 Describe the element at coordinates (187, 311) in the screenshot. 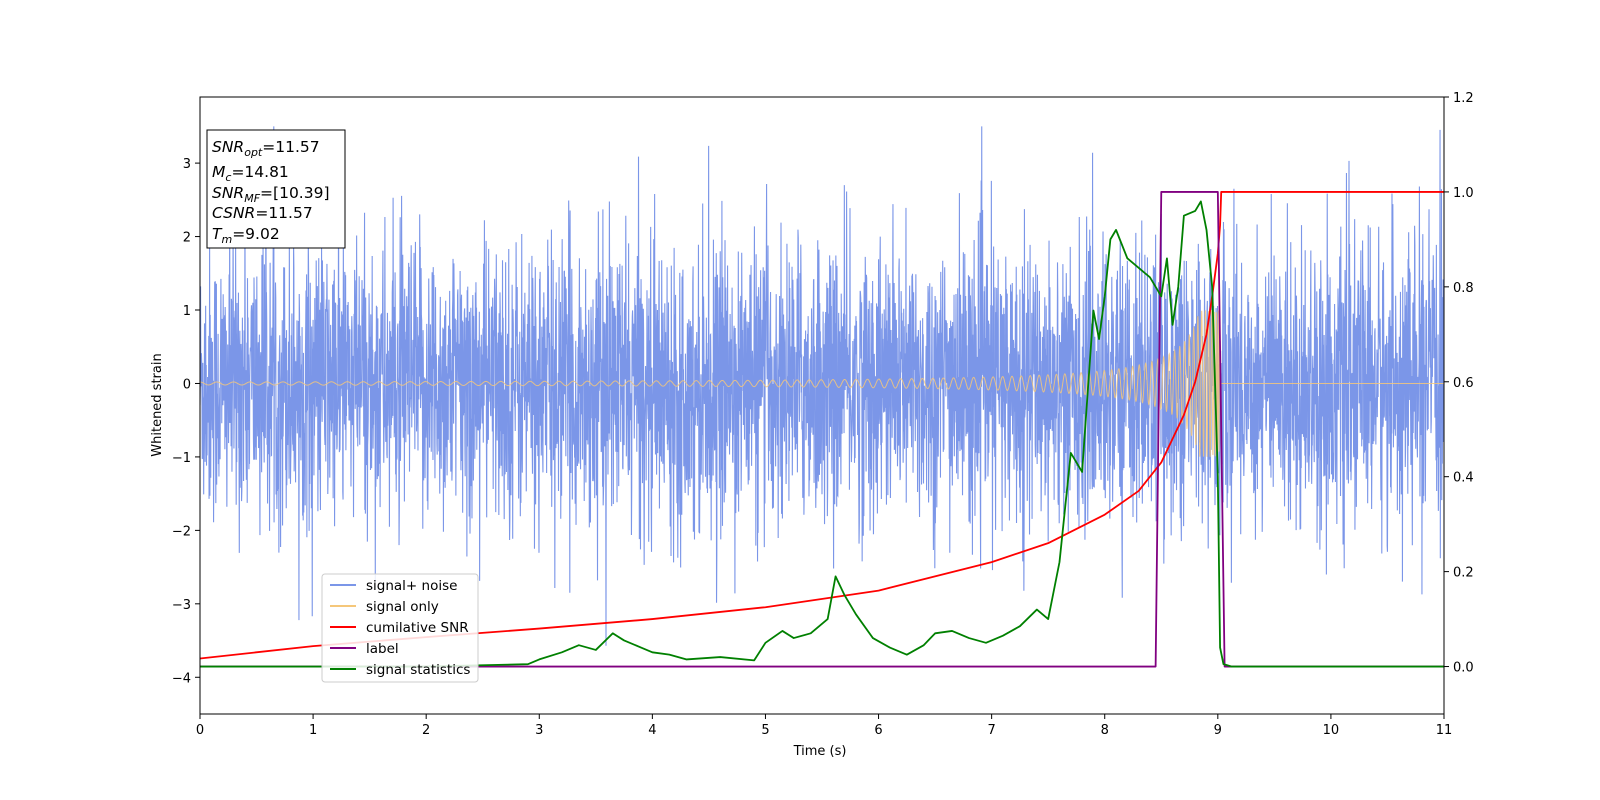

I see `y-tick-label: 1` at that location.